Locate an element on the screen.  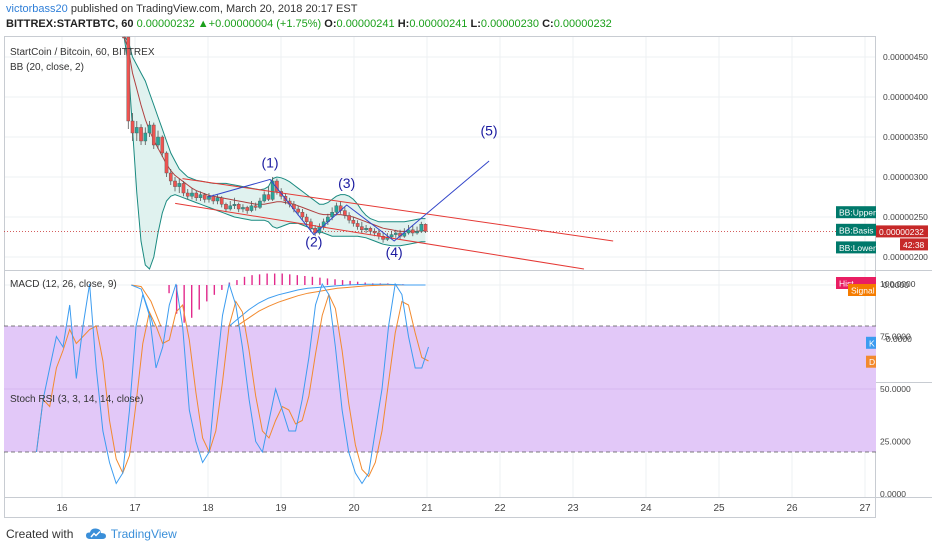
close-label: C: is located at coordinates (548, 24).